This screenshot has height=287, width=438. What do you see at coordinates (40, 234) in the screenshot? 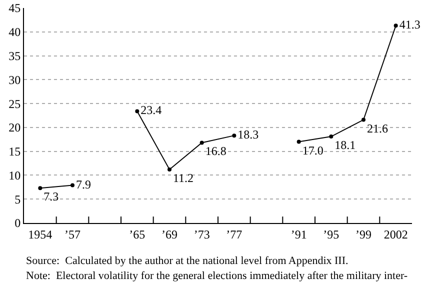
I see `x-tick-label: 1954` at bounding box center [40, 234].